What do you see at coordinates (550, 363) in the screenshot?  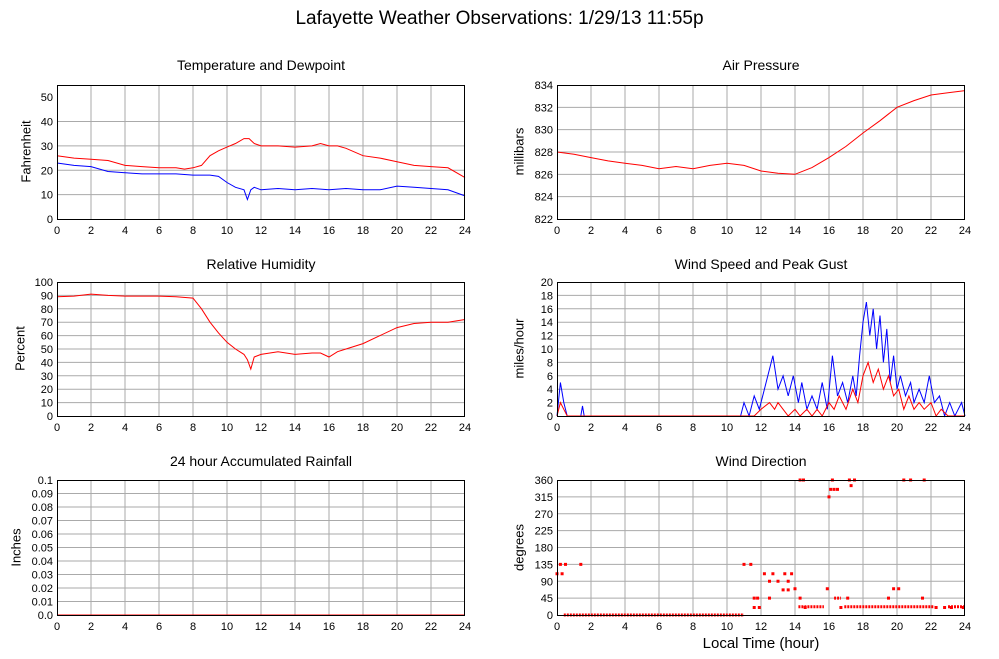 I see `y-tick-label: 8` at bounding box center [550, 363].